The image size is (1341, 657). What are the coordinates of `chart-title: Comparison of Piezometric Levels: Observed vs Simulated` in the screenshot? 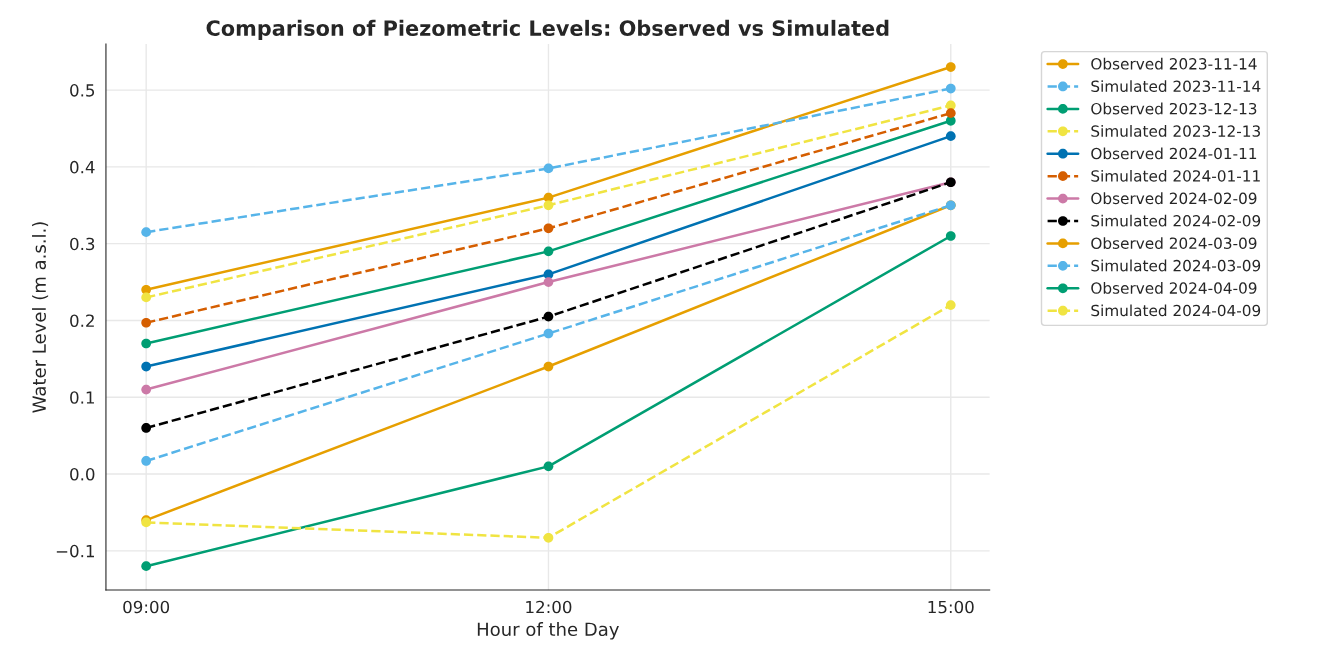 It's located at (547, 30).